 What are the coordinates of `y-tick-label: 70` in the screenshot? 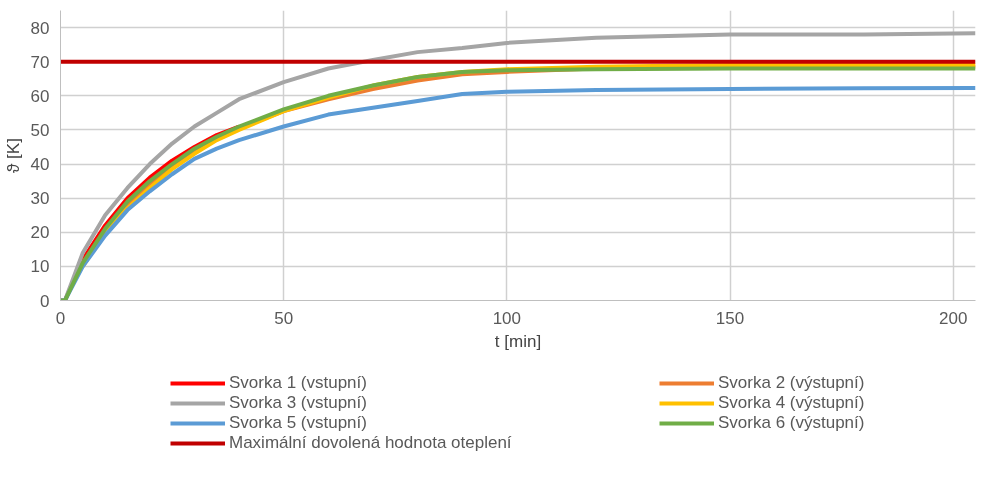 It's located at (40, 62).